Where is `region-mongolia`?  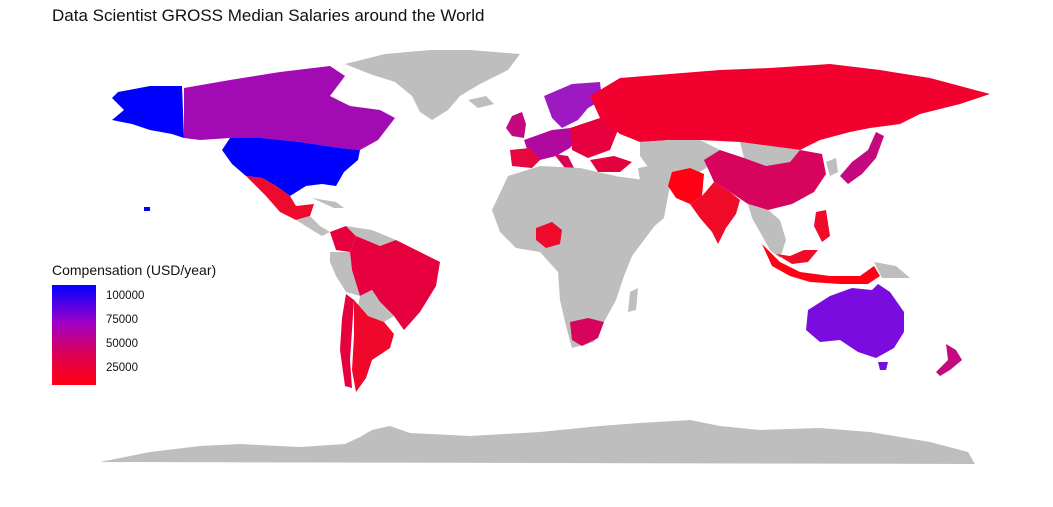
region-mongolia is located at coordinates (770, 154).